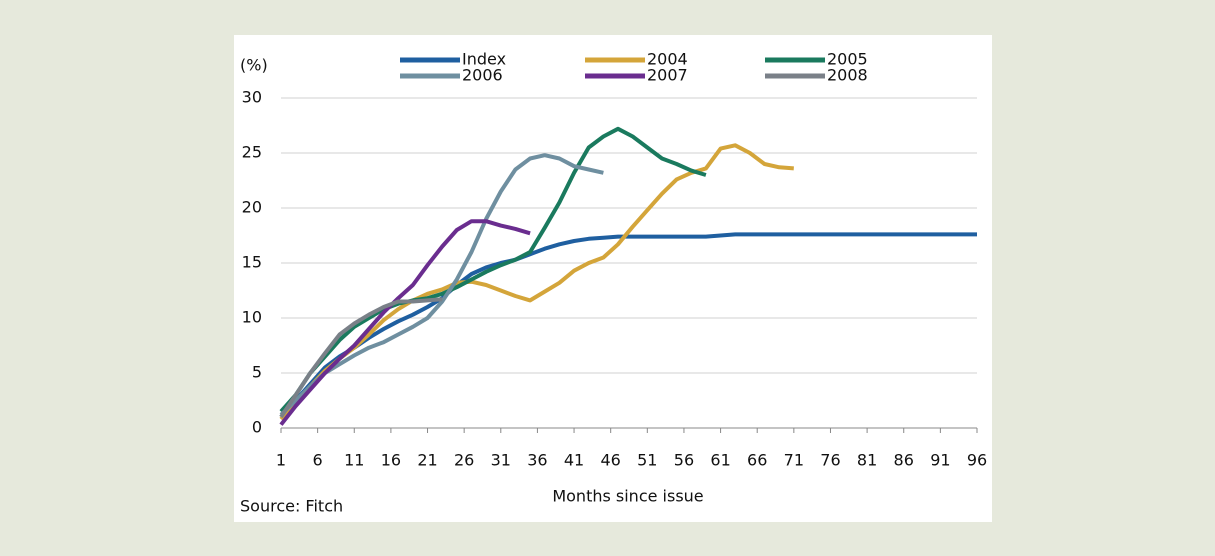  I want to click on legend-label: 2008, so click(847, 75).